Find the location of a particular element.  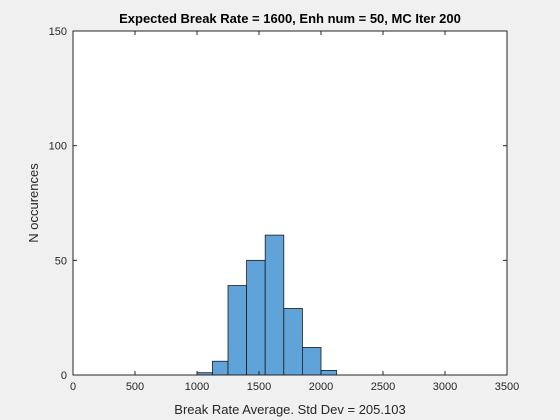

x-tick-label: 500 is located at coordinates (135, 387).